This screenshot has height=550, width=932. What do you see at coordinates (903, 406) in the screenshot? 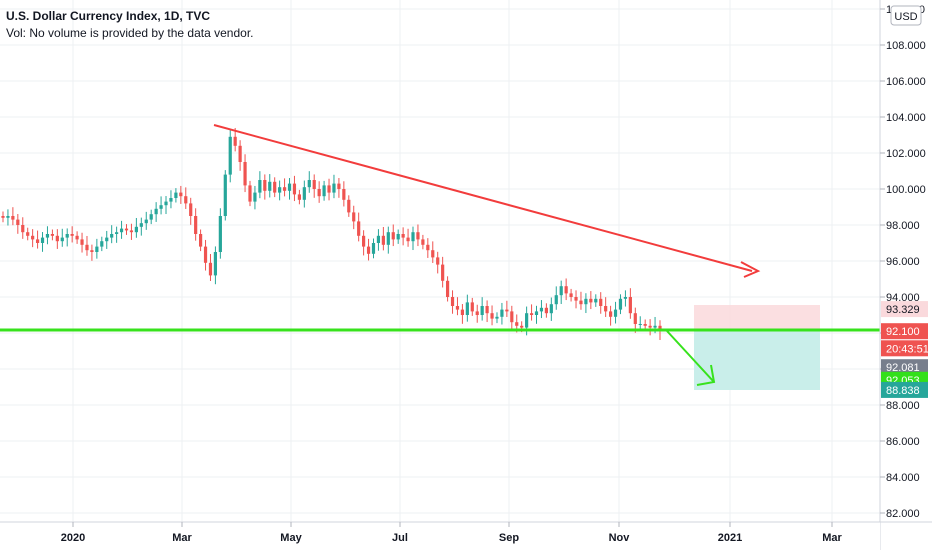
I see `price-tick-label: 88.000` at bounding box center [903, 406].